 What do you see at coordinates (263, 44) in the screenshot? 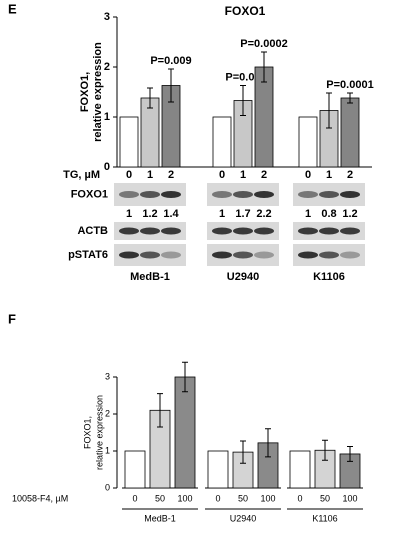
I see `p-value: P=0.0002` at bounding box center [263, 44].